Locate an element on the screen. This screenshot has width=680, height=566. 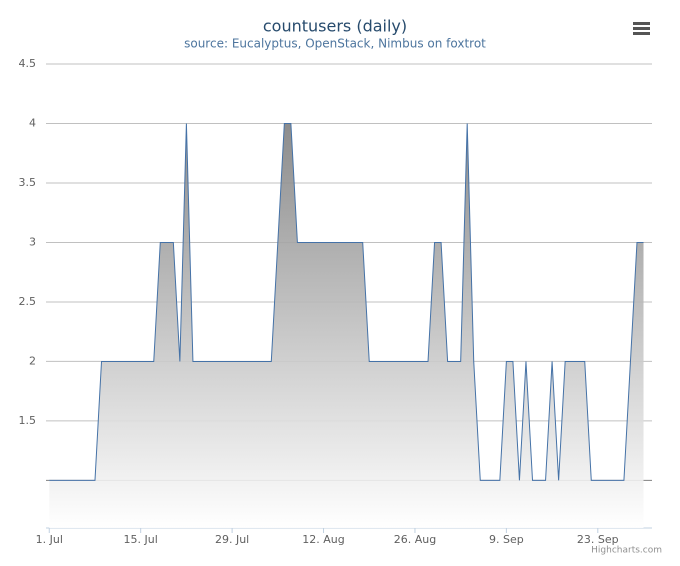
x-tick-label: 9. Sep is located at coordinates (506, 539).